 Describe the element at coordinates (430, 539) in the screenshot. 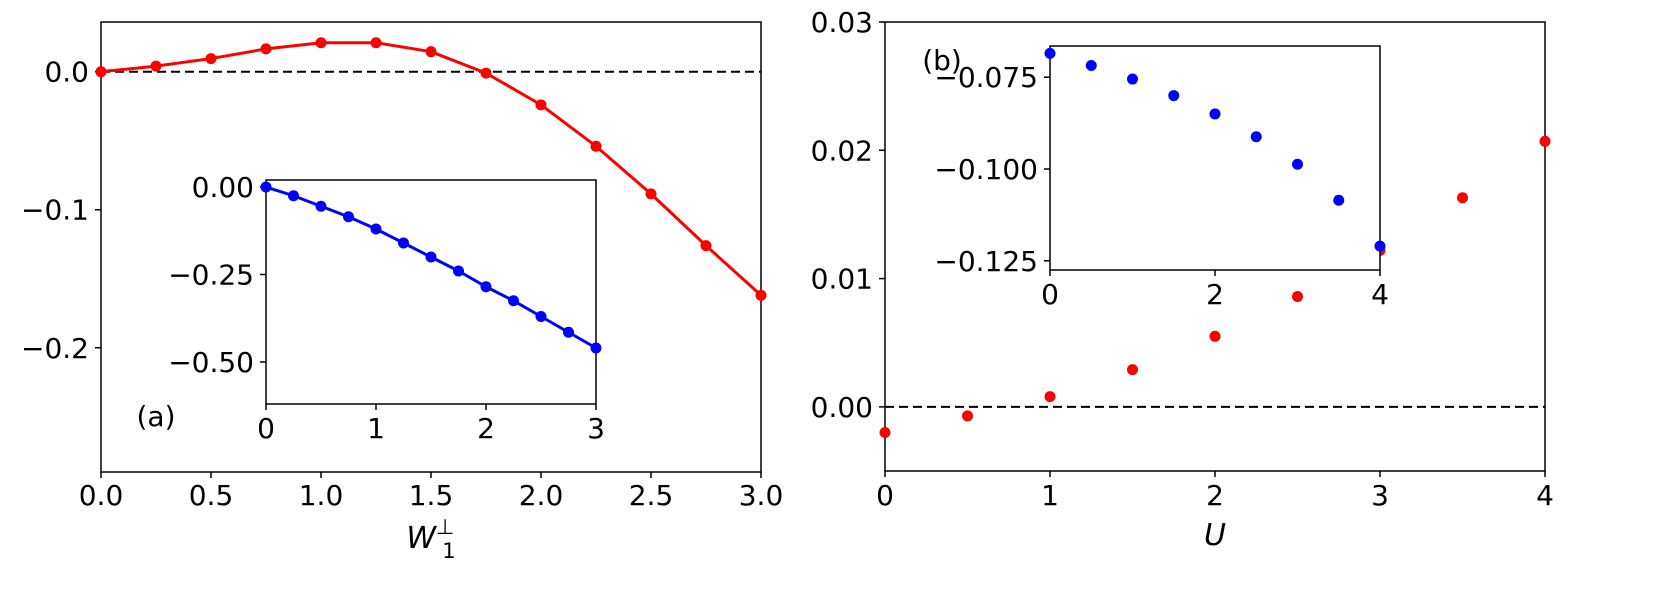

I see `x-axis-label: W⊥ 1` at that location.